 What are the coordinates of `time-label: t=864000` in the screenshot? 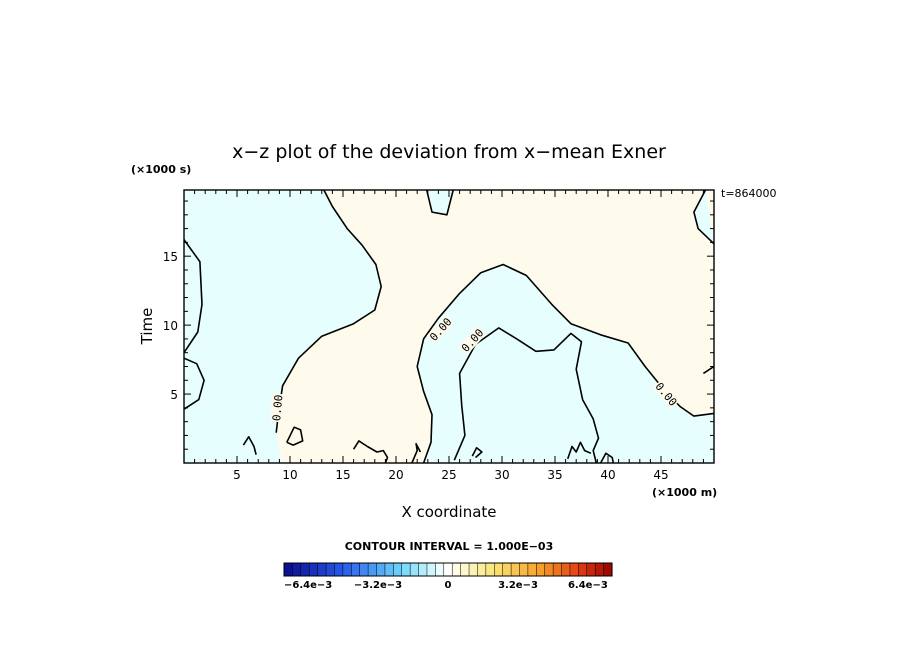 It's located at (749, 193).